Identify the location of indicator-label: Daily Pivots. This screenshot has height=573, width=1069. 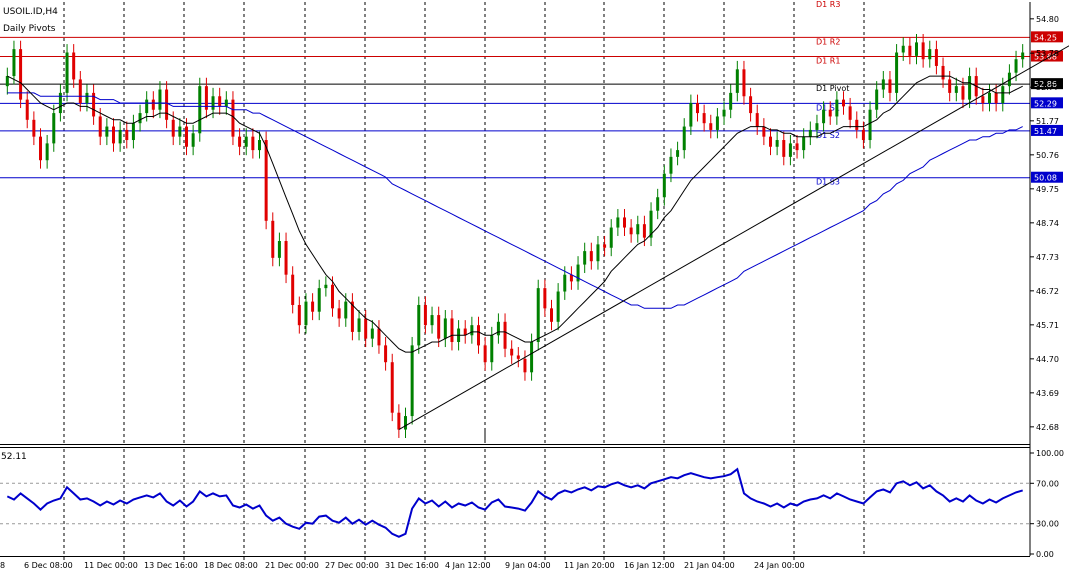
(29, 29).